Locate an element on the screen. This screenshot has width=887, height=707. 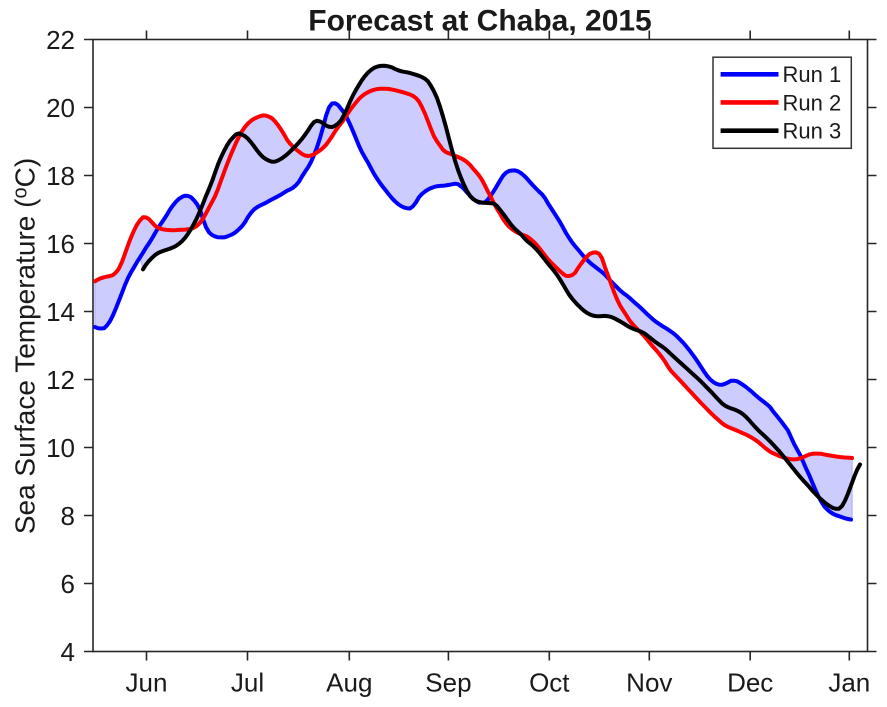
svg-text: 22 is located at coordinates (60, 40).